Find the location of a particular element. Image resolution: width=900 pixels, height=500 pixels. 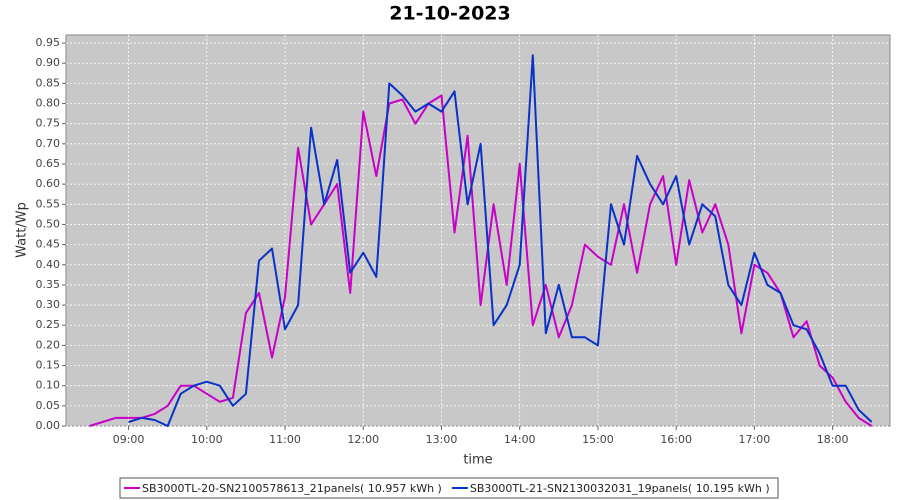

y-tick-label: 0.70 is located at coordinates (48, 143).